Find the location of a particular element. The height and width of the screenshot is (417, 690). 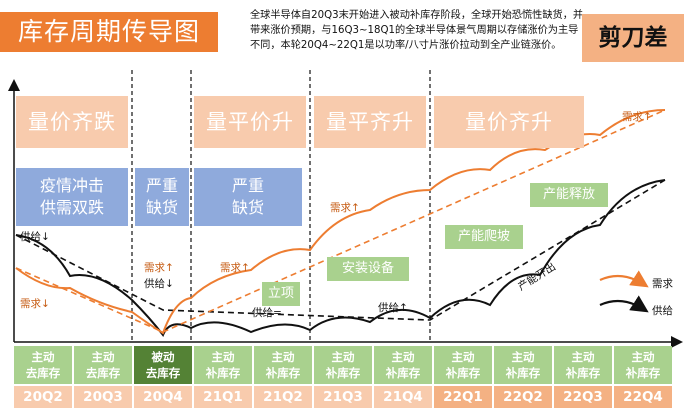

note-box-shortage-1: 严重 缺货 is located at coordinates (162, 197).